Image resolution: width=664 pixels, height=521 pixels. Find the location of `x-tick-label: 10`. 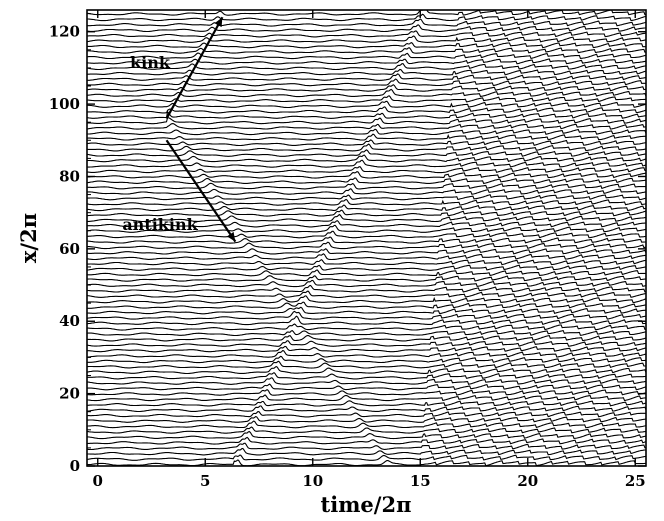

x-tick-label: 10 is located at coordinates (312, 481).